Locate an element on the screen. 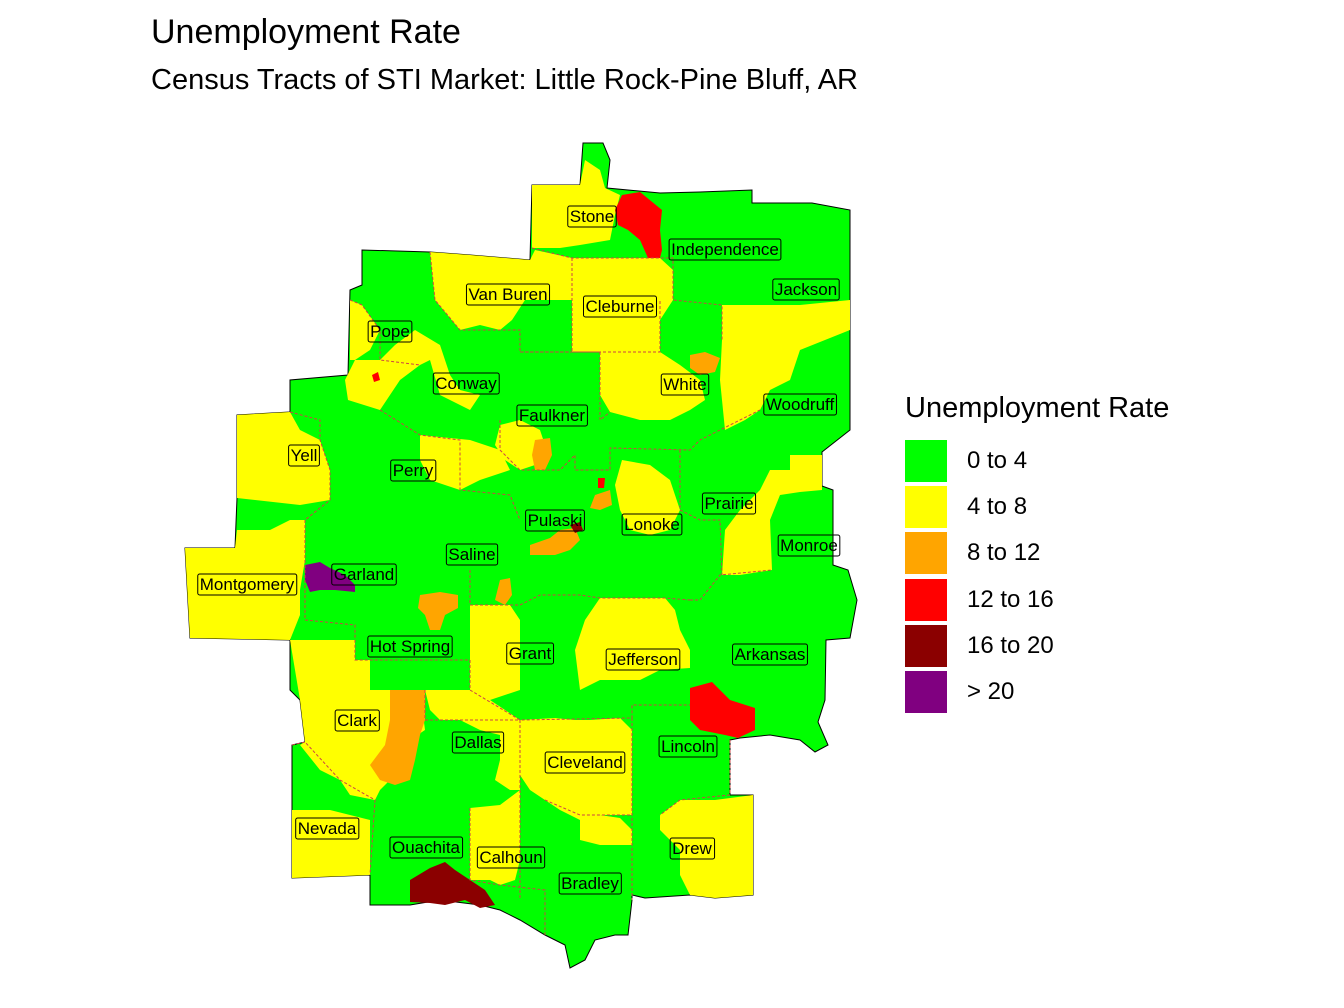  county-label: Arkansas is located at coordinates (770, 654).